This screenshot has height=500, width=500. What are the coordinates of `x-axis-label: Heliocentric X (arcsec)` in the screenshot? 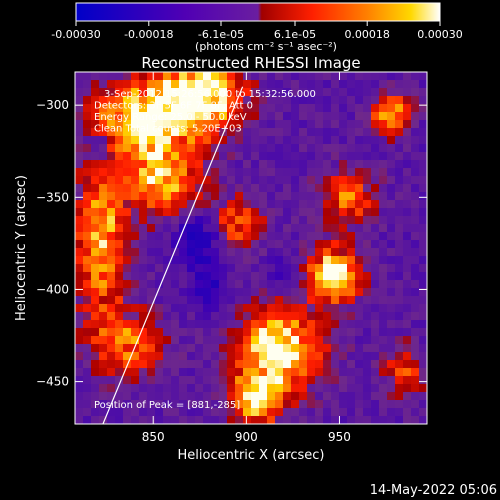 It's located at (251, 455).